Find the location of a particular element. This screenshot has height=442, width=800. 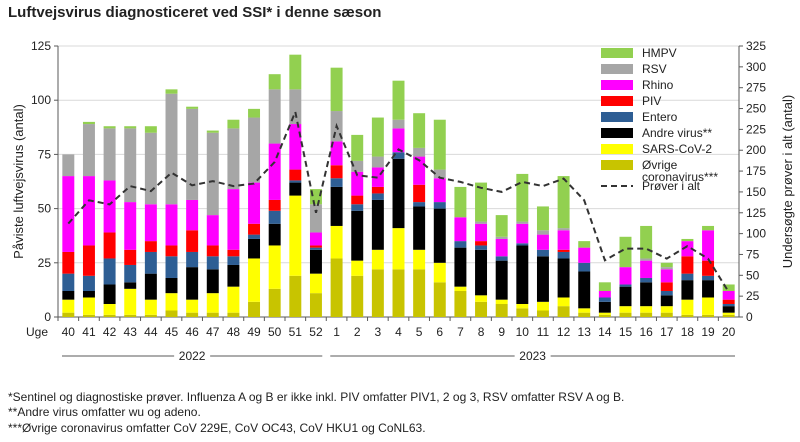

x-tick-label: 43 is located at coordinates (131, 332).